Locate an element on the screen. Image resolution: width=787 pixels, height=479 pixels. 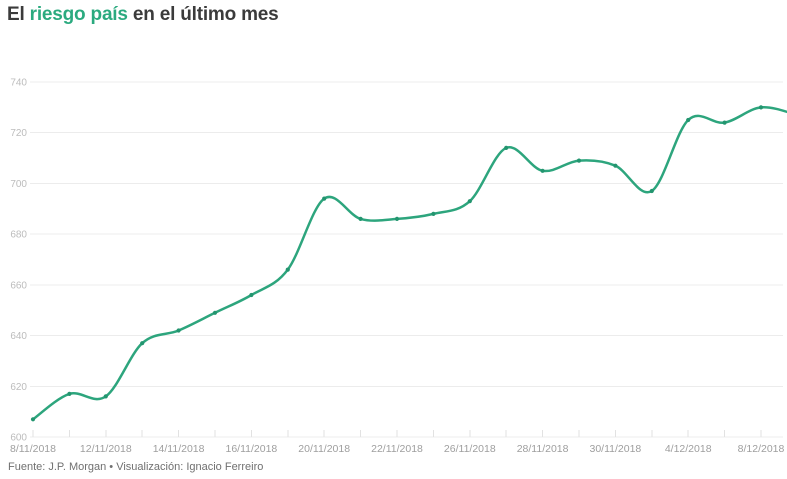
y-axis-tick-label: 700 is located at coordinates (18, 184).